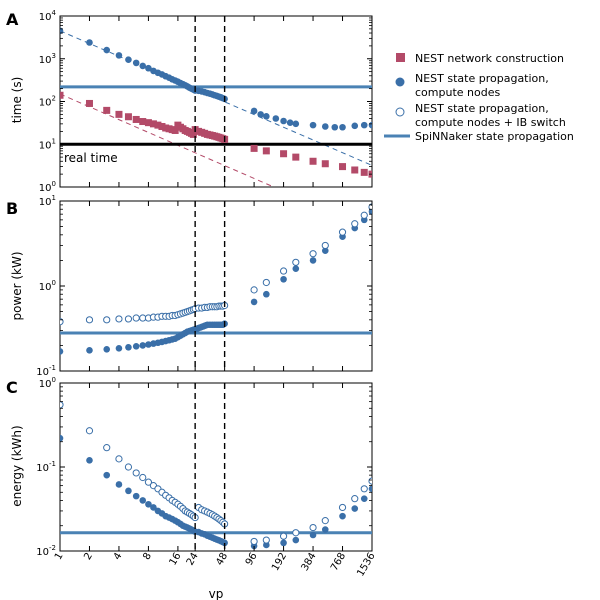  Describe the element at coordinates (309, 562) in the screenshot. I see `x-tick-label: 384` at that location.